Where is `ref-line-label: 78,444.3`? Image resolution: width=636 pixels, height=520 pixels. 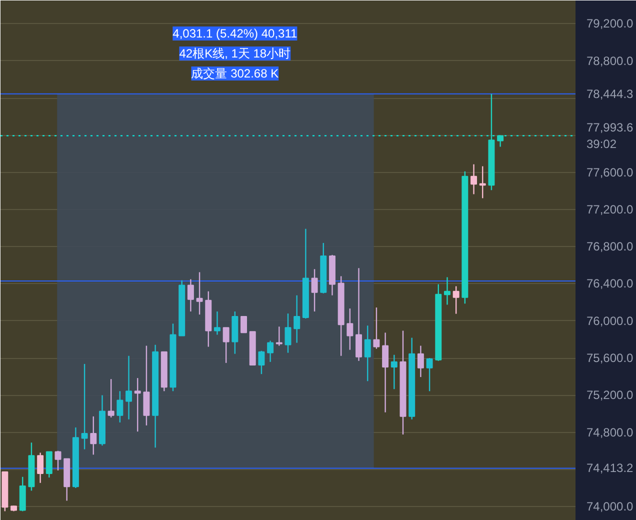
ref-line-label: 78,444.3 is located at coordinates (610, 93).